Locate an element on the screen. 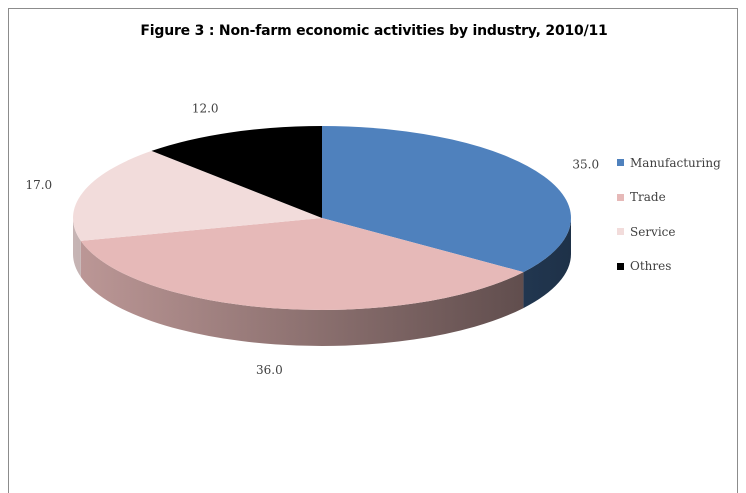 The height and width of the screenshot is (493, 746). pie-slice-othres is located at coordinates (236, 172).